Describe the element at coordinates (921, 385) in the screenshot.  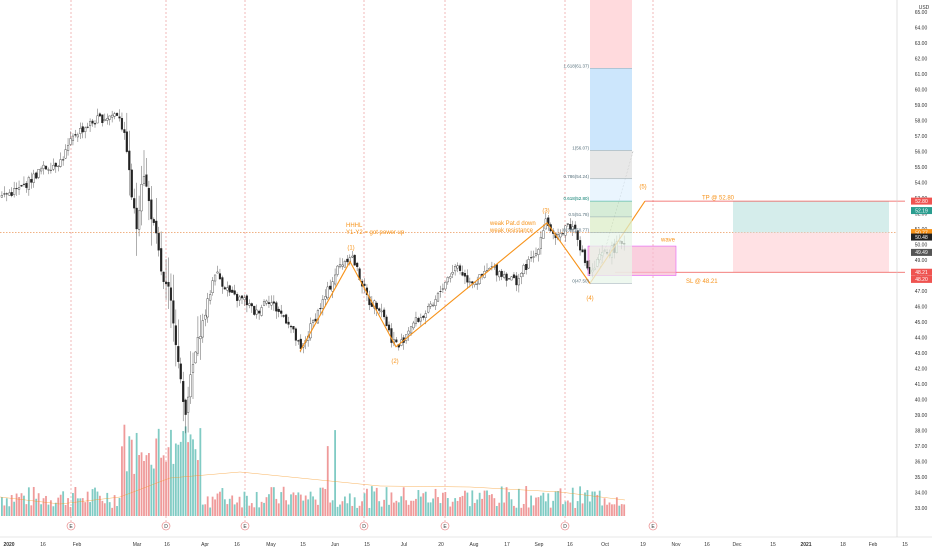
I see `price-tick-label: 41.00` at that location.